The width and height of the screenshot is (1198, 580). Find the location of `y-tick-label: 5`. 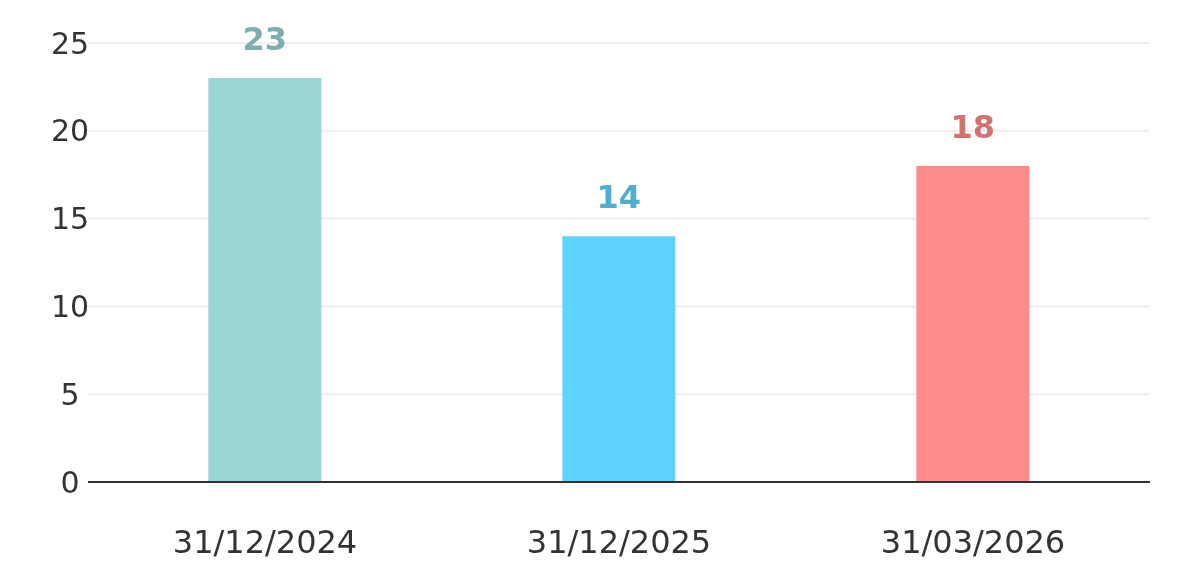

y-tick-label: 5 is located at coordinates (70, 394).